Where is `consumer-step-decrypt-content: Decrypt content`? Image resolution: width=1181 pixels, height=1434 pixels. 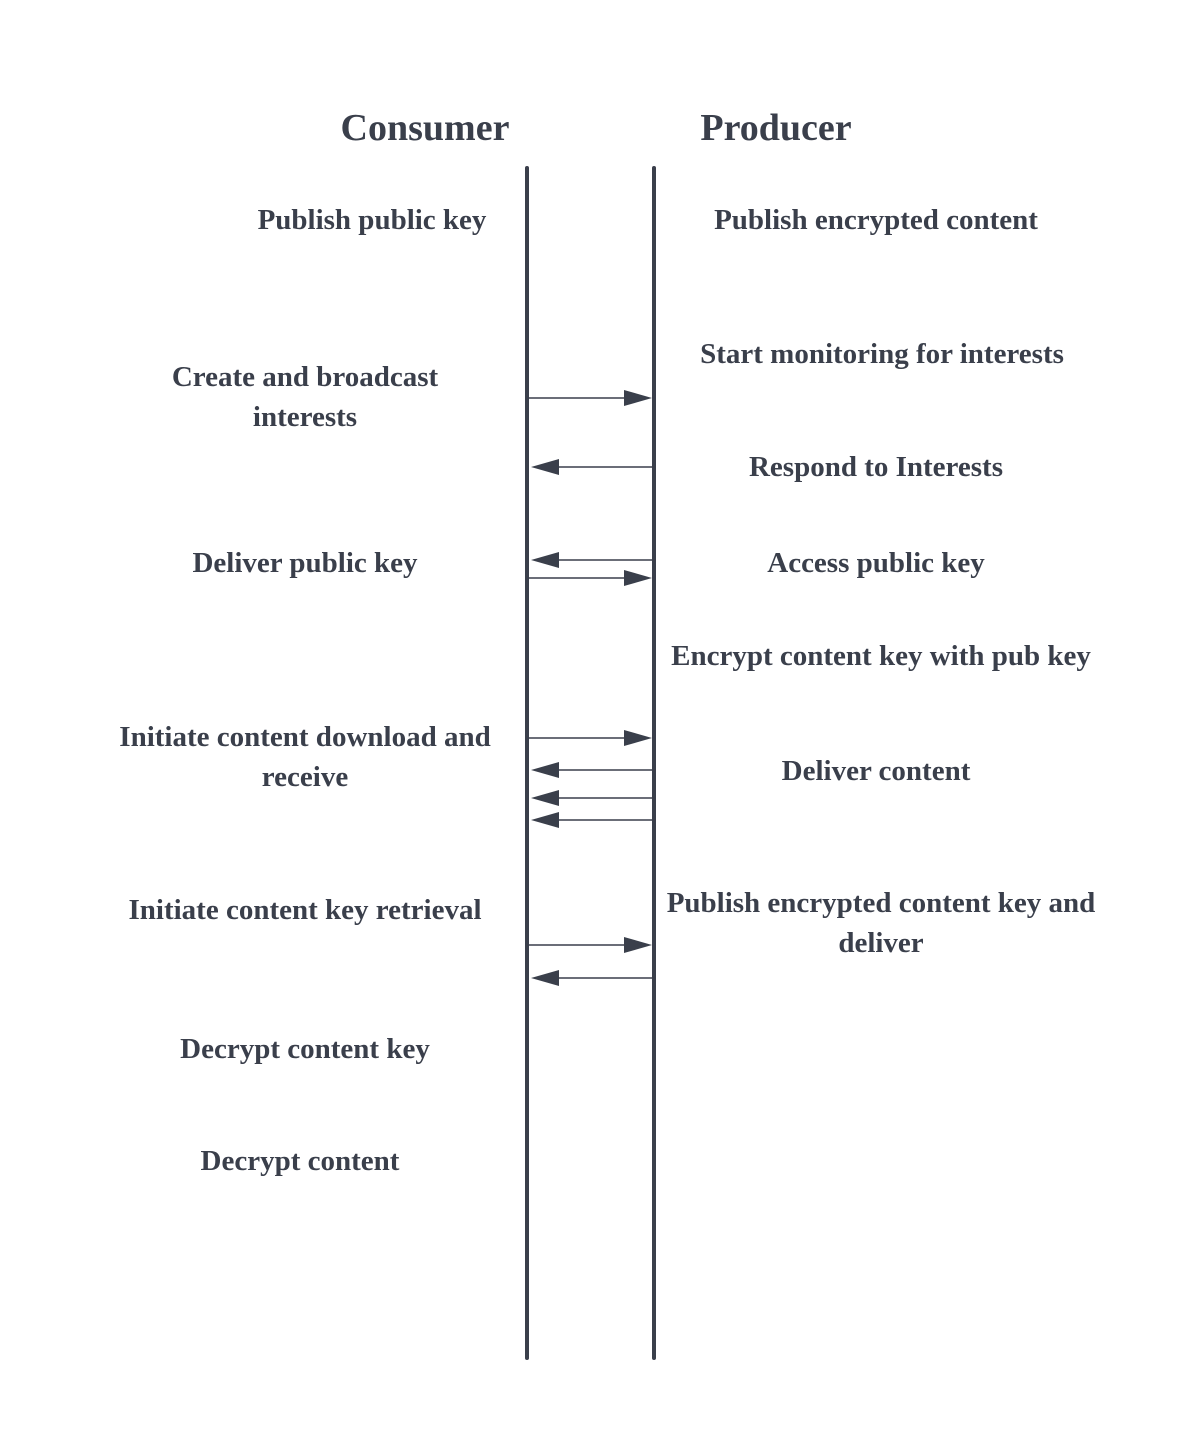
consumer-step-decrypt-content: Decrypt content is located at coordinates (300, 1161).